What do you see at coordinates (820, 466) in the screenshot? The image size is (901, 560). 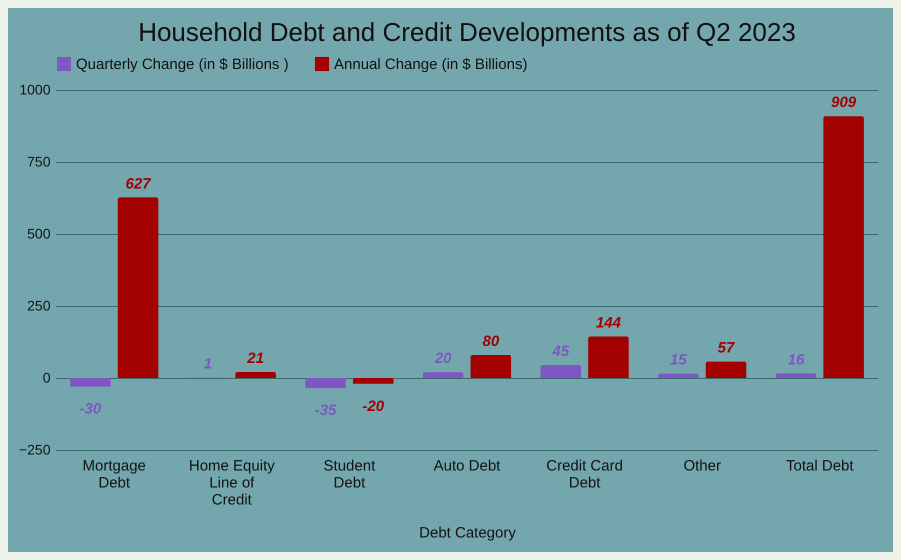 I see `x-tick-label: Total Debt` at bounding box center [820, 466].